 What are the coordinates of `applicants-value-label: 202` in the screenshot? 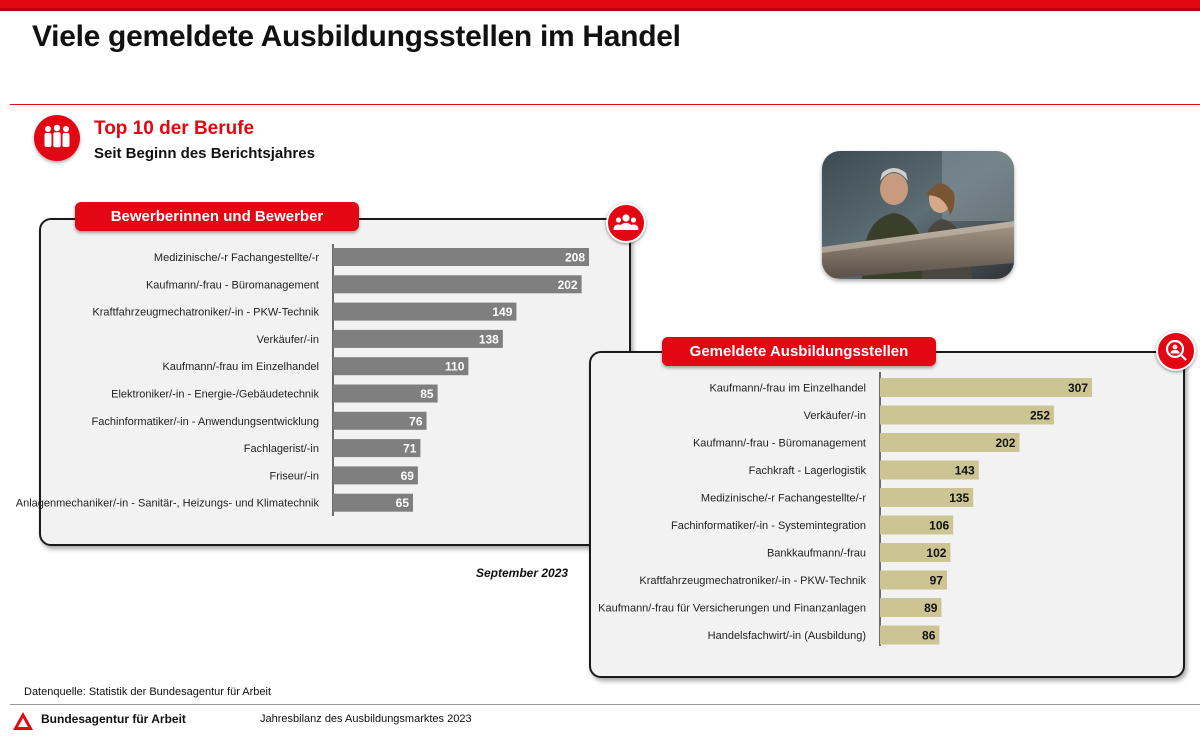 It's located at (568, 285).